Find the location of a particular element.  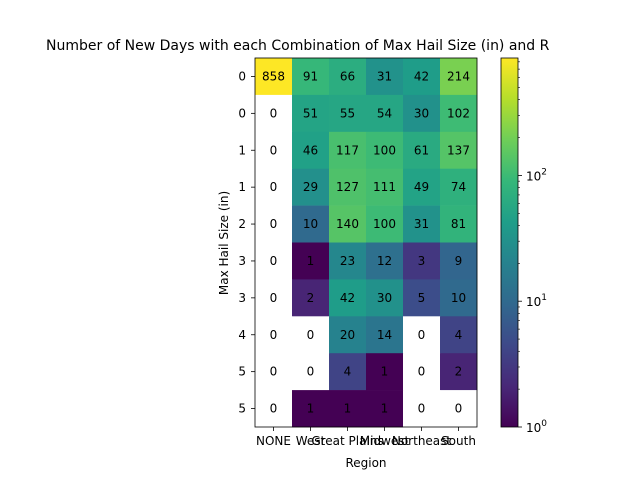

cell-value-label: 14 is located at coordinates (384, 335).